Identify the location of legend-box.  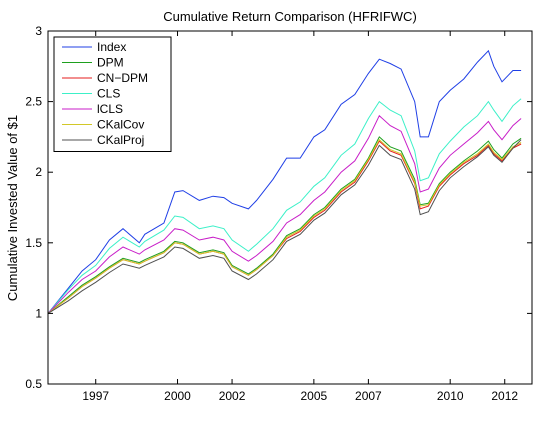
(112, 94).